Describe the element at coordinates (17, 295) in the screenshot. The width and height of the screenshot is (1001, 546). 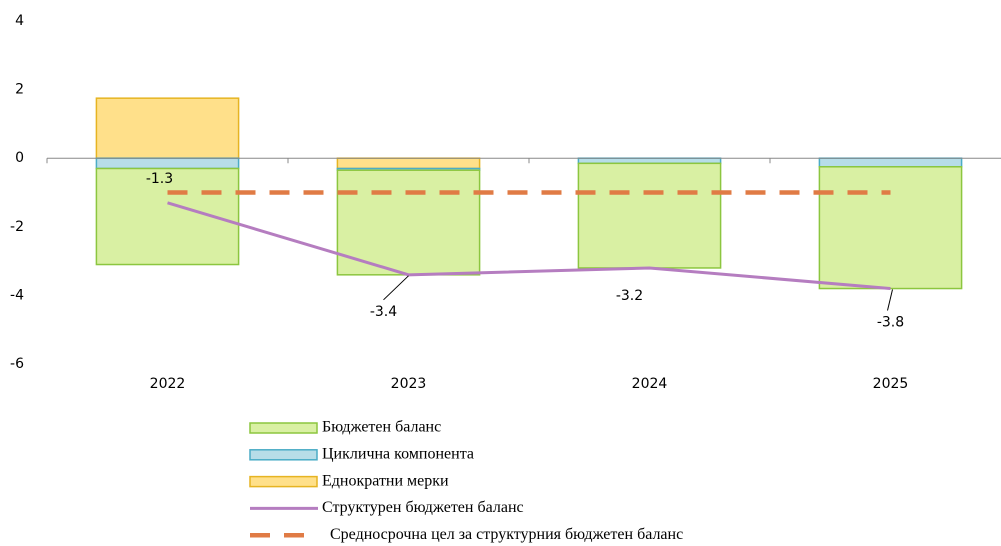
I see `y-tick-label: -4` at that location.